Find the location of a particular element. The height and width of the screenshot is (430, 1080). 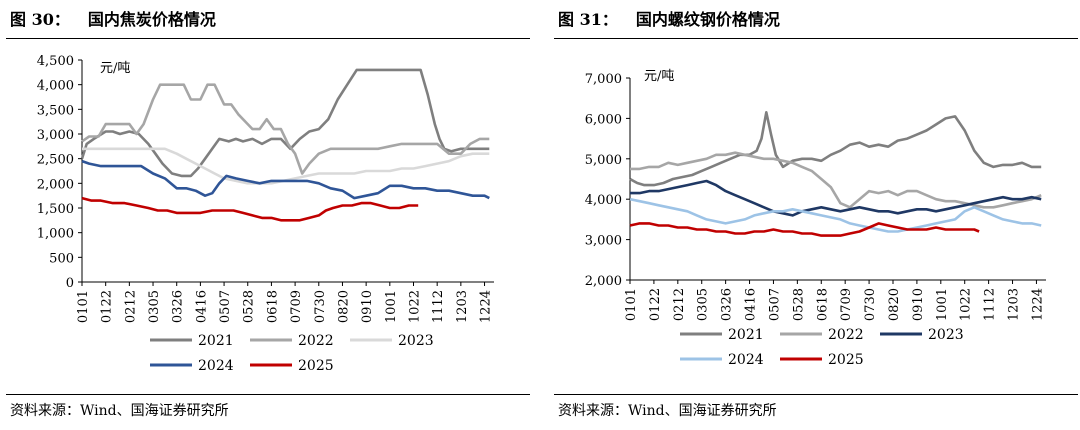

y-tick-label: 3,500 is located at coordinates (55, 110).